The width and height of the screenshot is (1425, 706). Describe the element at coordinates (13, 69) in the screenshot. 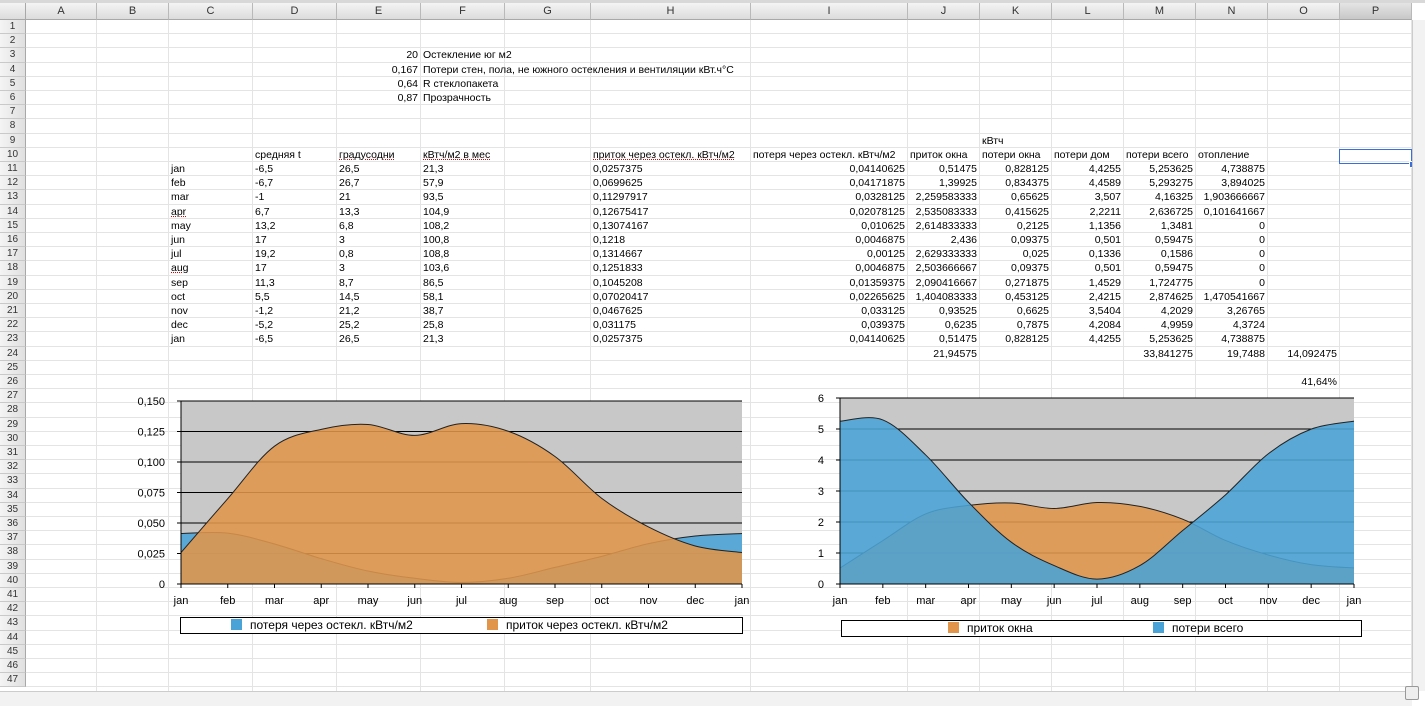

I see `row-header-4: 4` at that location.